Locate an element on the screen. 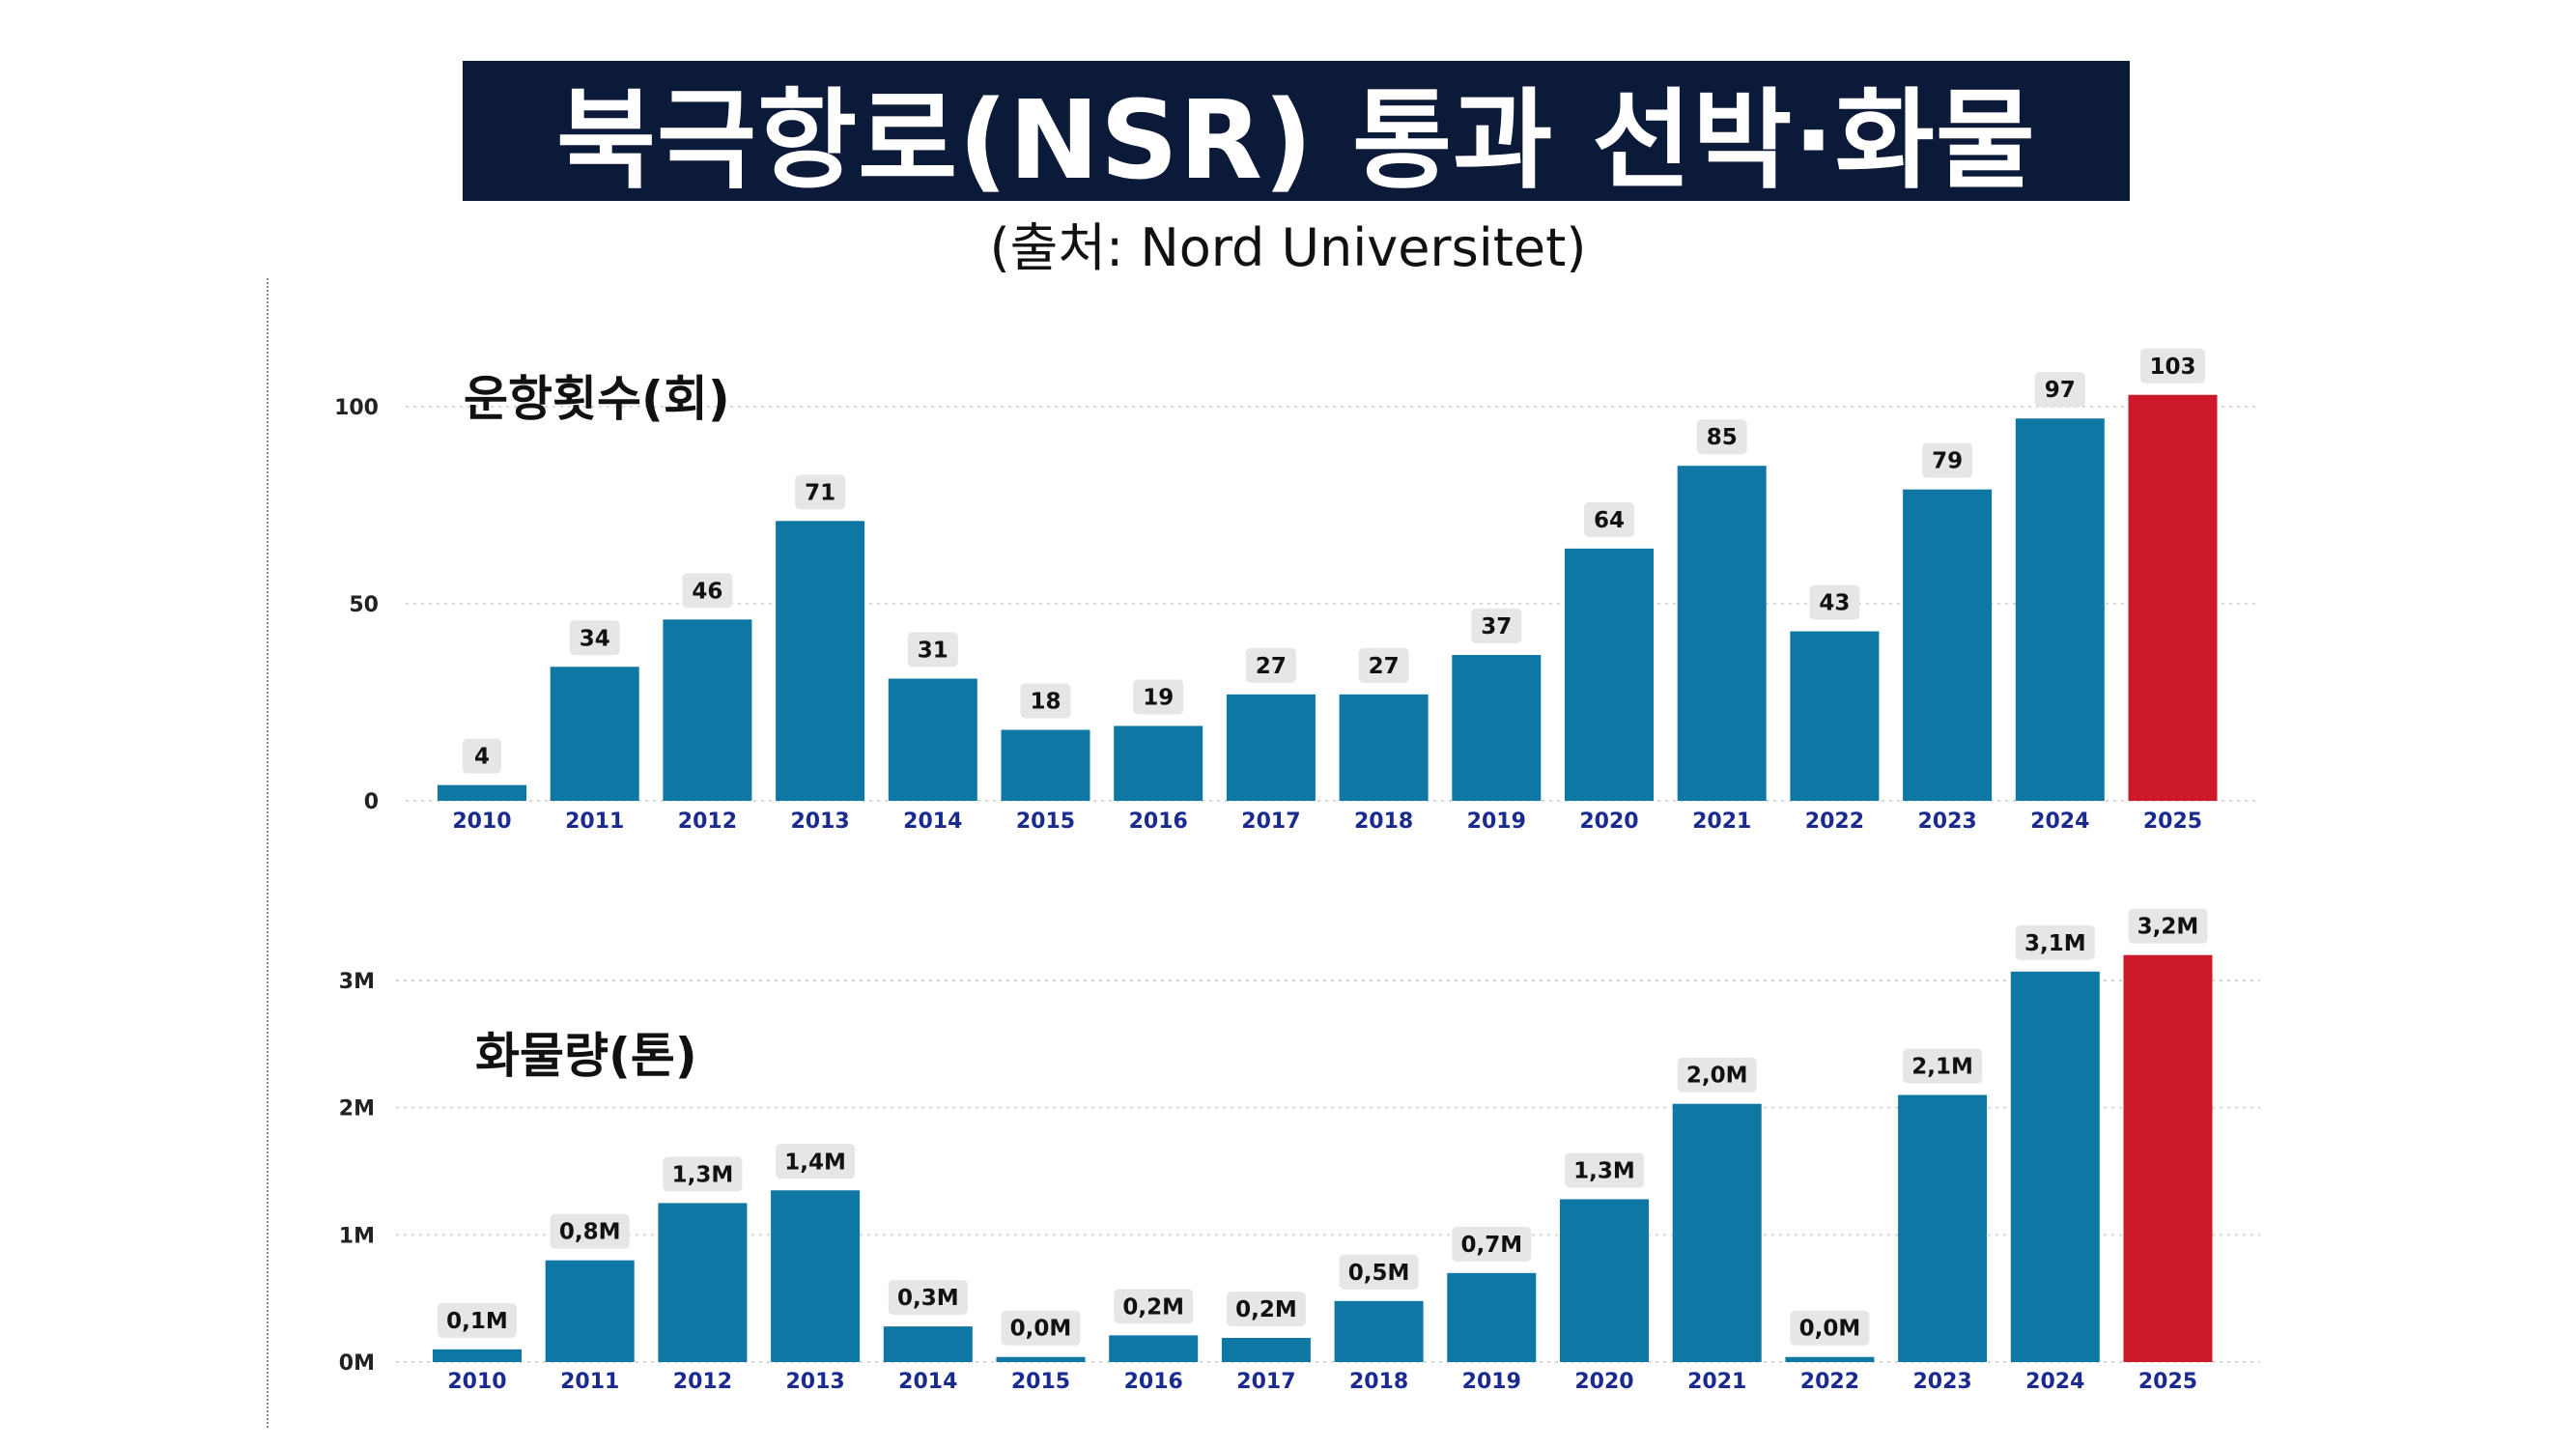  data-label: 43 is located at coordinates (1834, 603).